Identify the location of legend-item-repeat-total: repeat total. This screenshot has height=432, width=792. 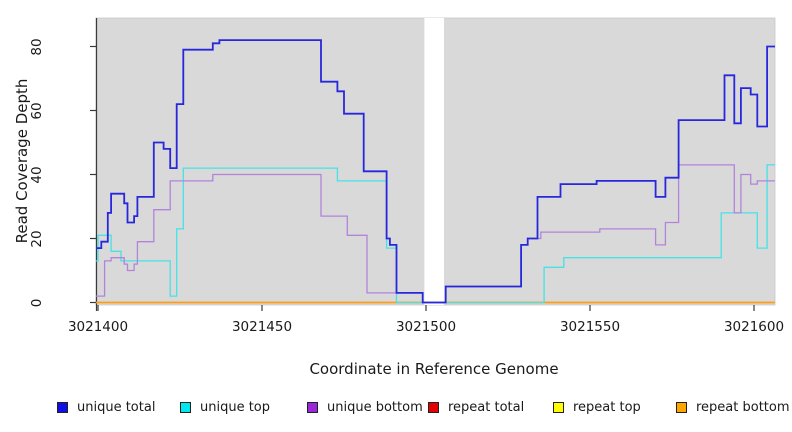
(476, 407).